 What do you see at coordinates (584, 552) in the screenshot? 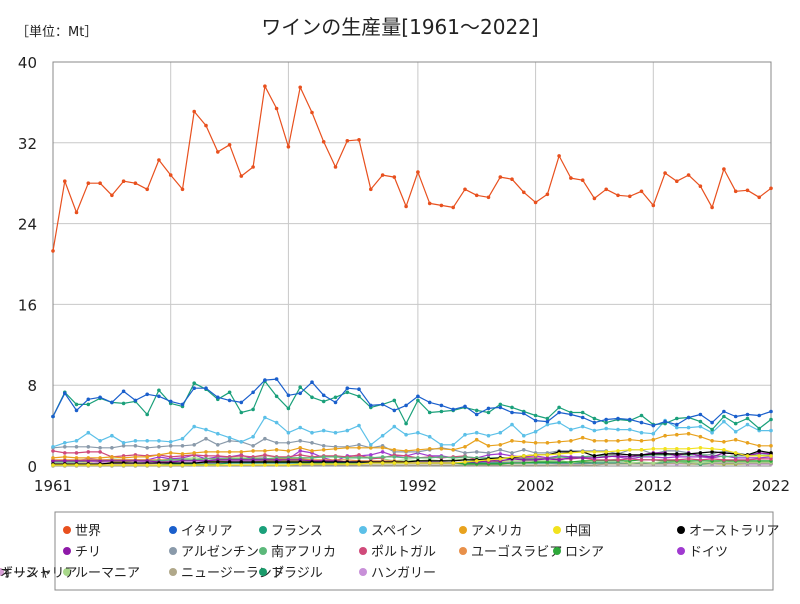
I see `legend-label: ロシア` at bounding box center [584, 552].